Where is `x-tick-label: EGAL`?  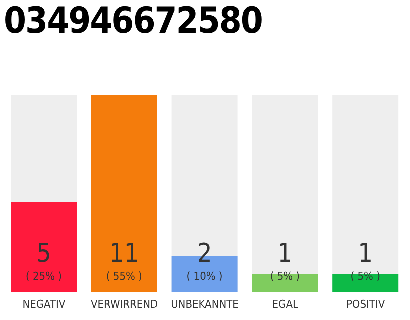 x-tick-label: EGAL is located at coordinates (285, 304).